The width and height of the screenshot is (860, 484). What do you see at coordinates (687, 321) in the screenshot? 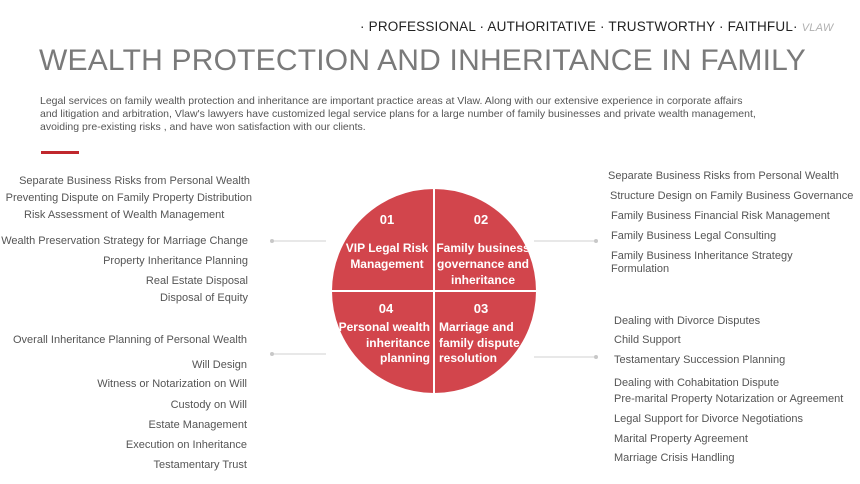
I see `list-item-bottom-right: Dealing with Divorce Disputes` at bounding box center [687, 321].